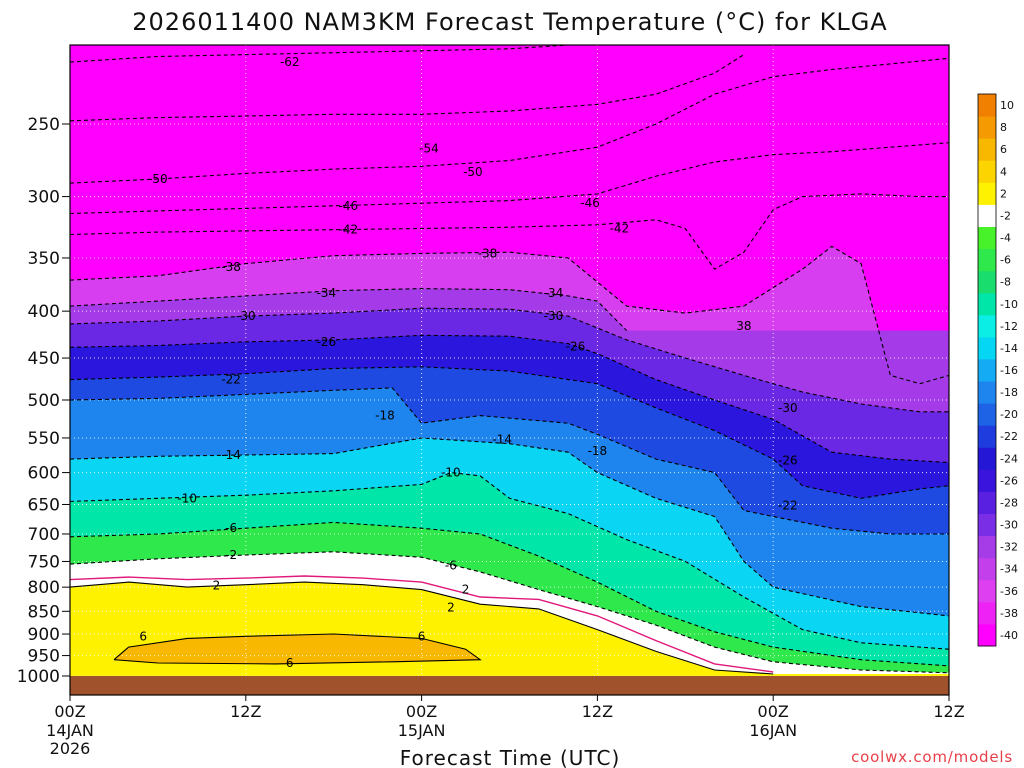  Describe the element at coordinates (1005, 260) in the screenshot. I see `colorbar-tick-label: -6` at that location.